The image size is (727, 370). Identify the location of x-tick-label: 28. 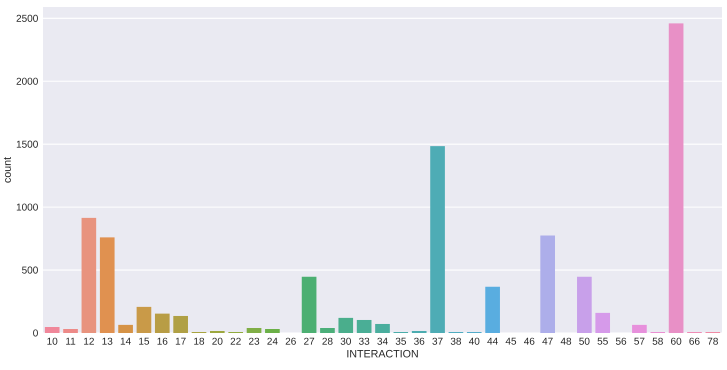
(327, 341).